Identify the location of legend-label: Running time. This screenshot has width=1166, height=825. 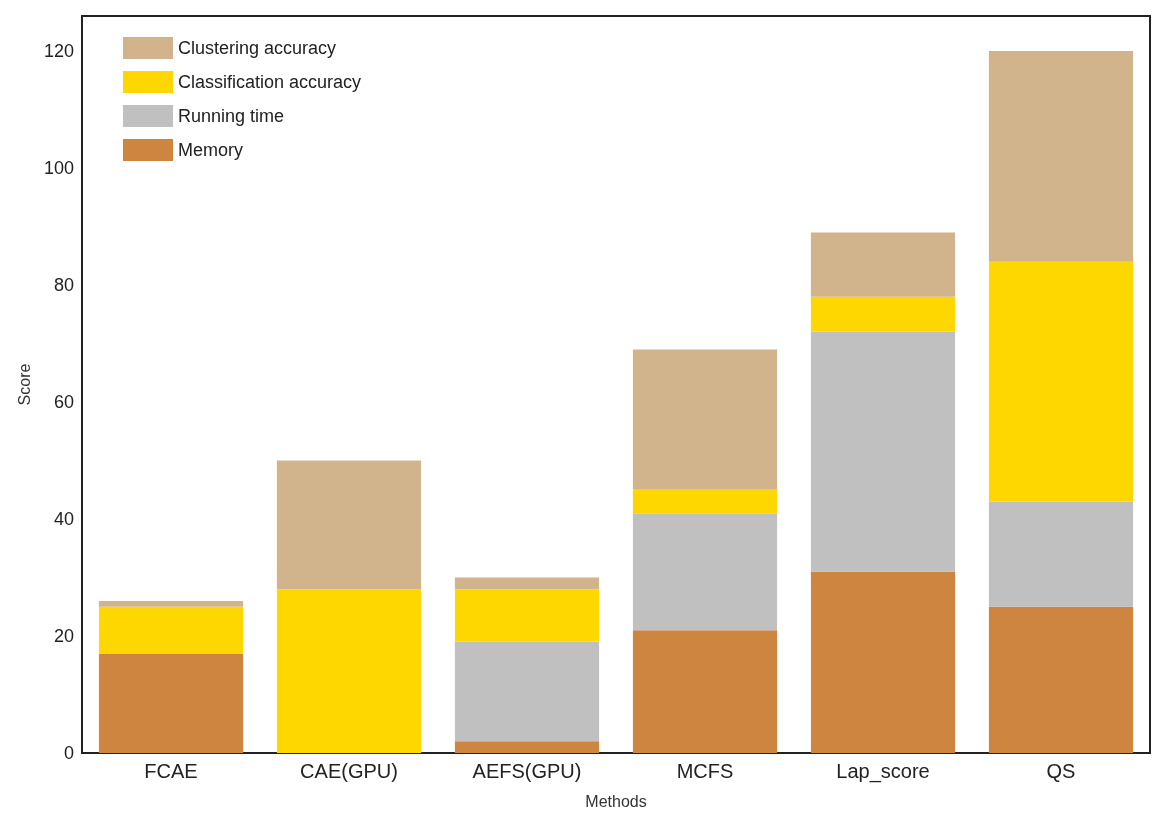
(231, 116).